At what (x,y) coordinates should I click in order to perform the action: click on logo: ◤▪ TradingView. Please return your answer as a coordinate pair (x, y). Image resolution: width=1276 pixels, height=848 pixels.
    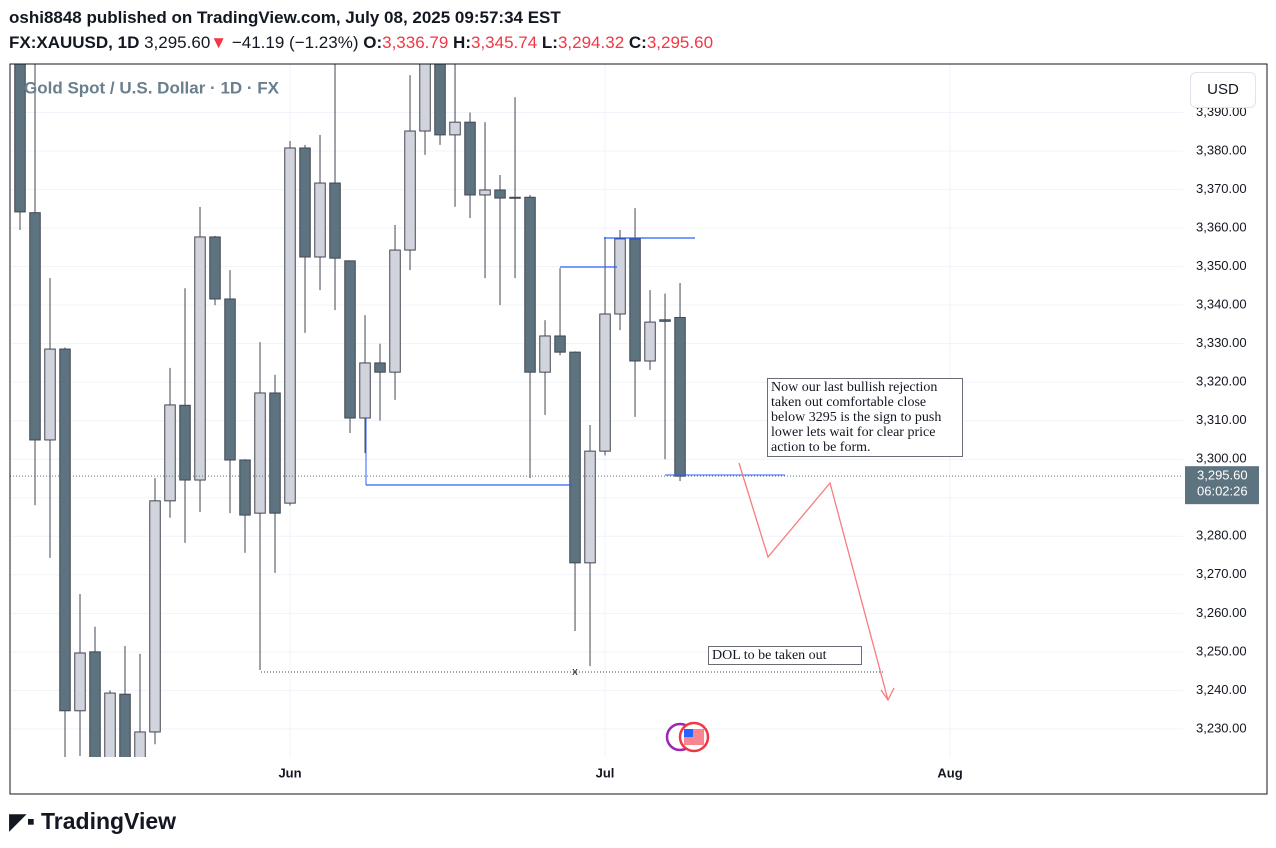
    Looking at the image, I should click on (92, 821).